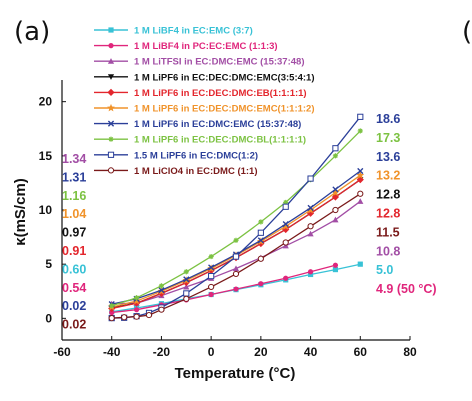 This screenshot has width=472, height=401. I want to click on left-value-label: 0.60, so click(74, 269).